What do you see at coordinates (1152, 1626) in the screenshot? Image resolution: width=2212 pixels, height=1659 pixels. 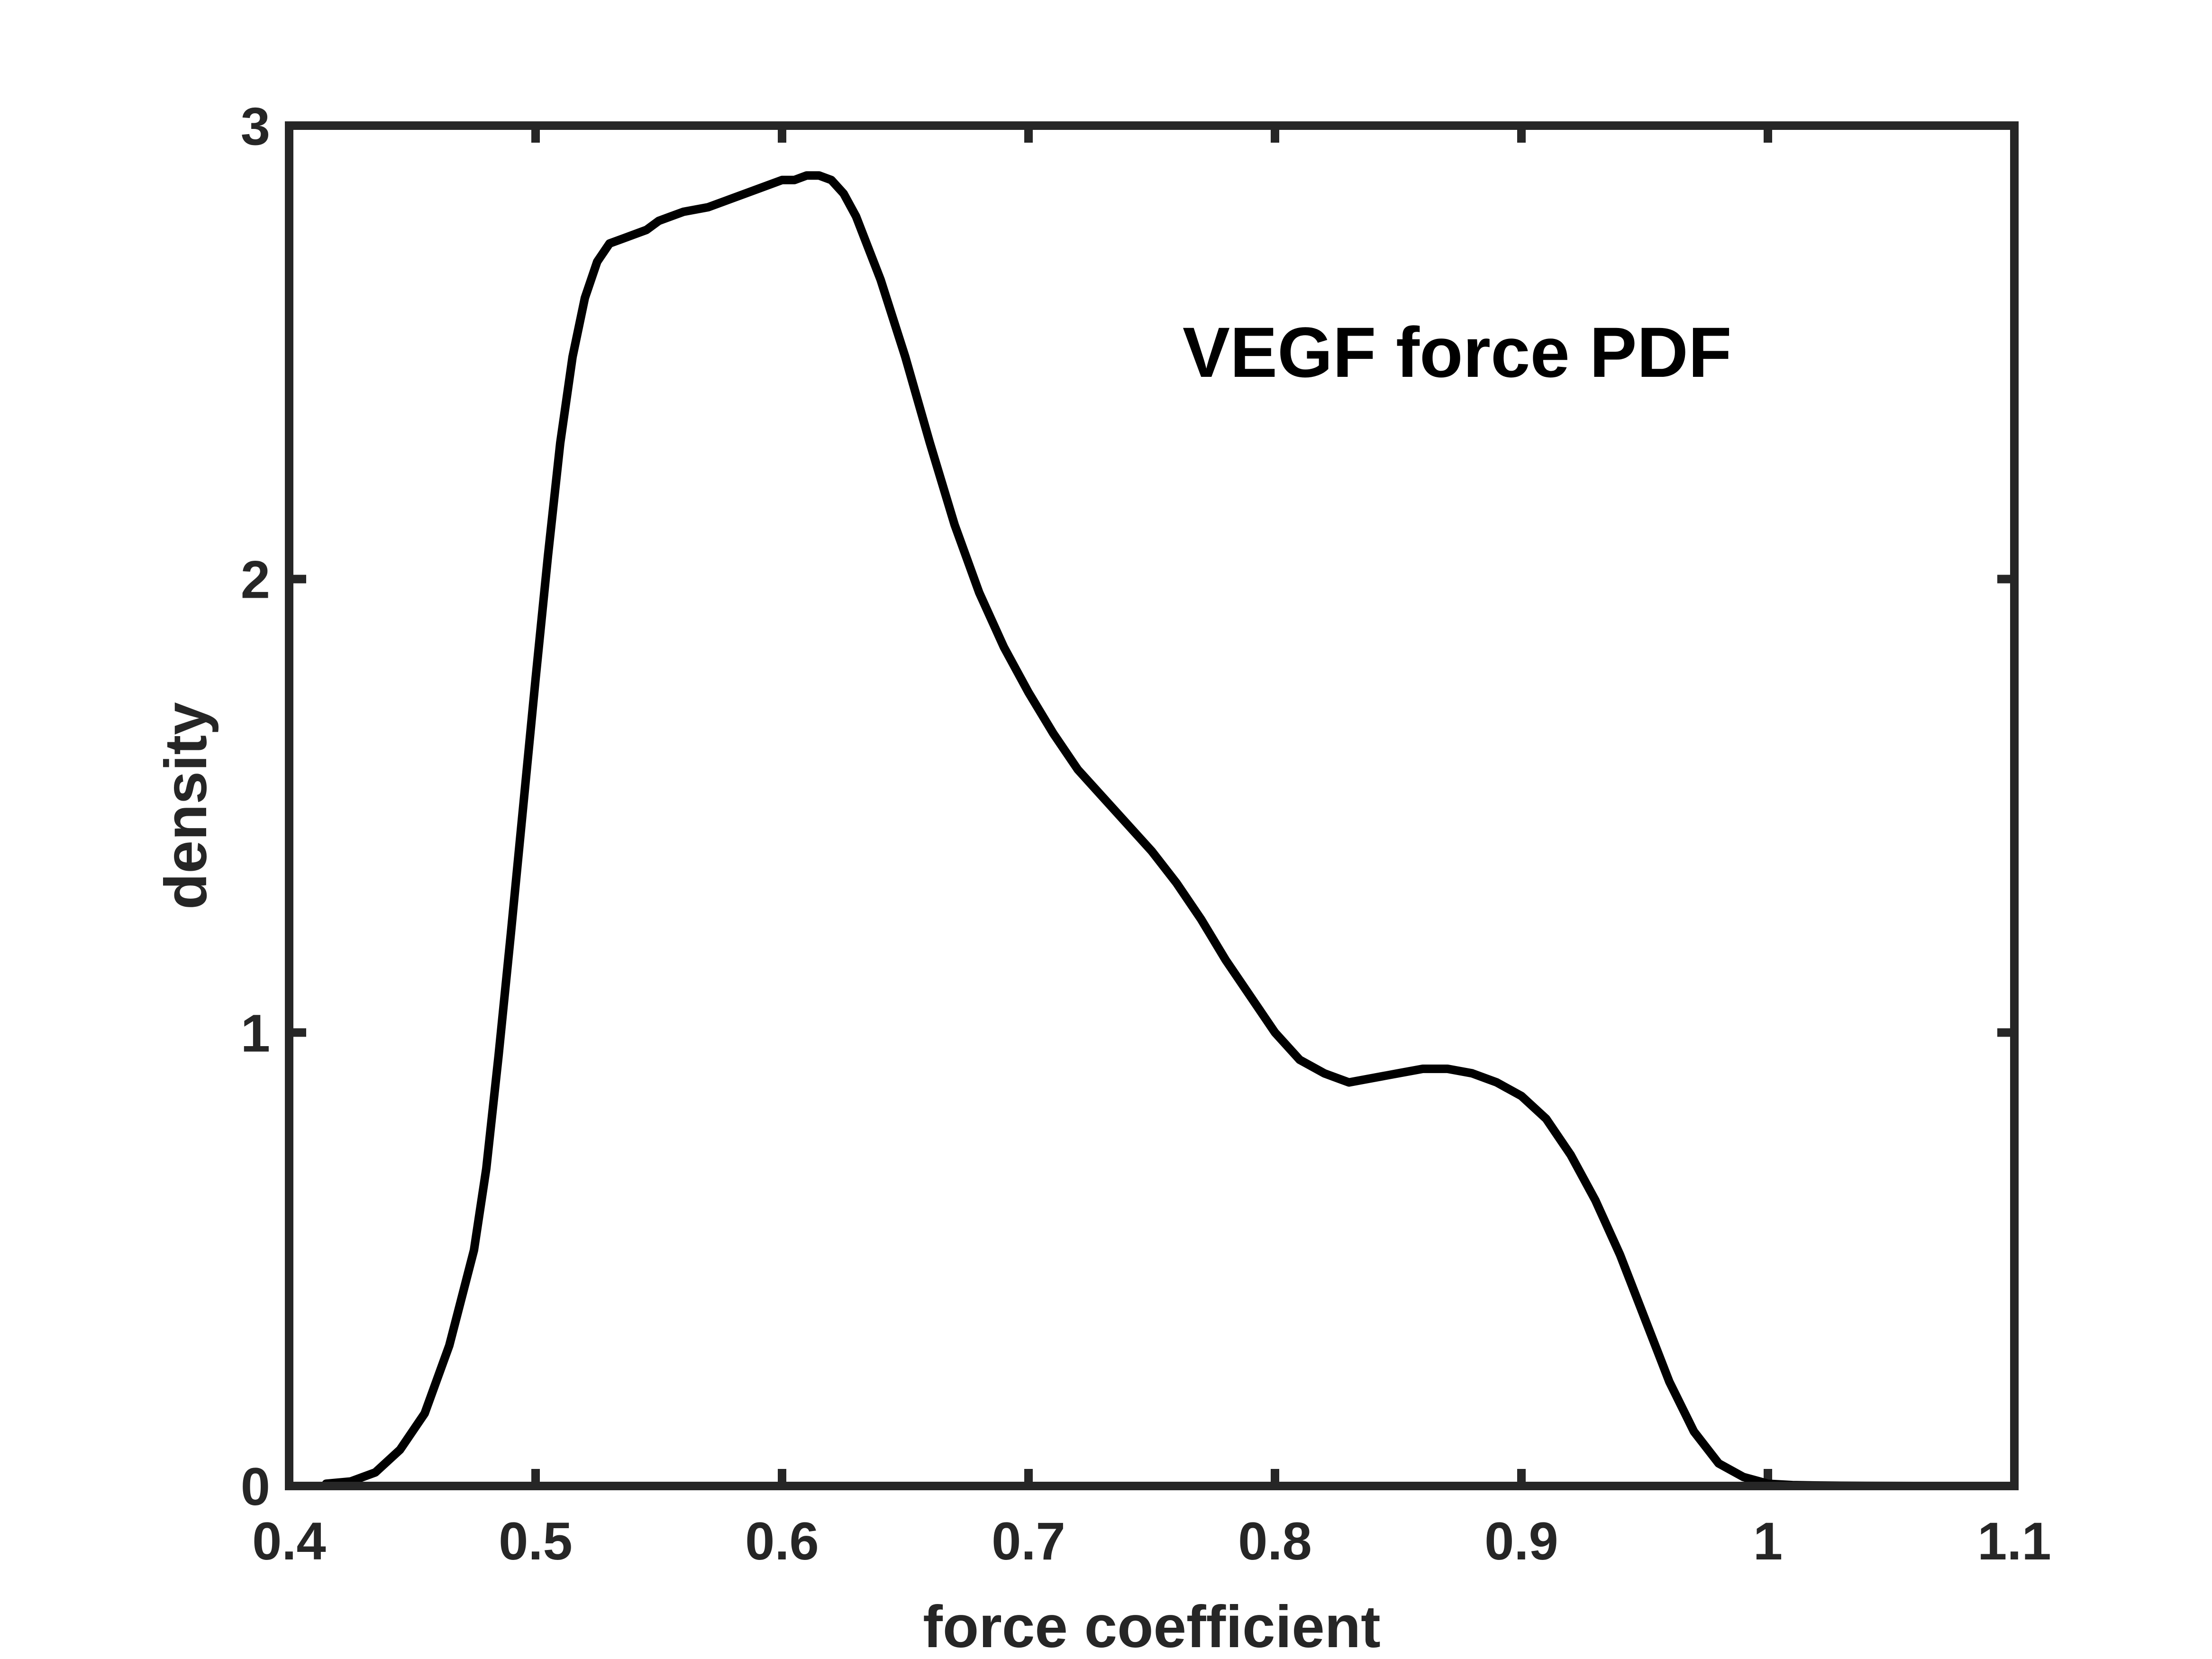 I see `x-axis-label: force coefficient` at bounding box center [1152, 1626].